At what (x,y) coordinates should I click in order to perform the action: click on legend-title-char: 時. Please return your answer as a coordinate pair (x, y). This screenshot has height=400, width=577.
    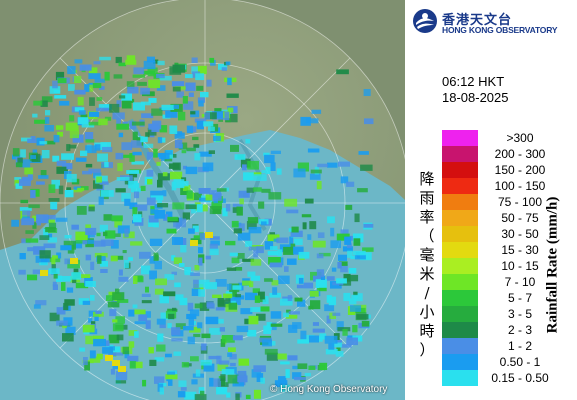
    Looking at the image, I should click on (427, 331).